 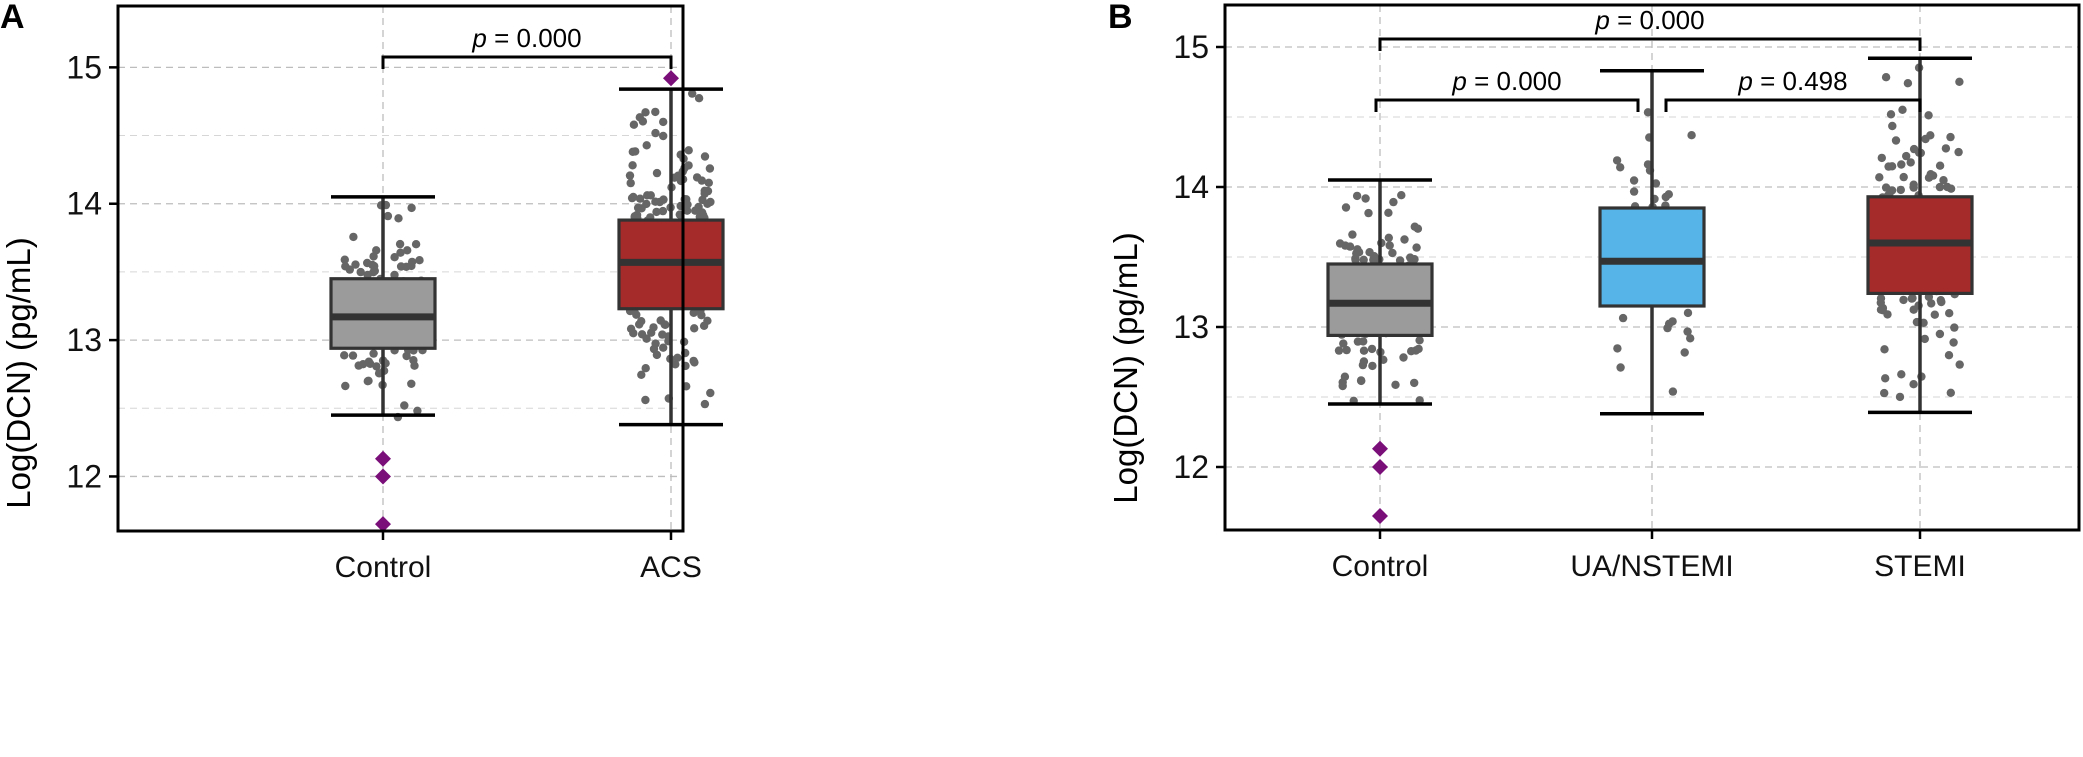 I want to click on box-ua-nstemi, so click(x=1652, y=242).